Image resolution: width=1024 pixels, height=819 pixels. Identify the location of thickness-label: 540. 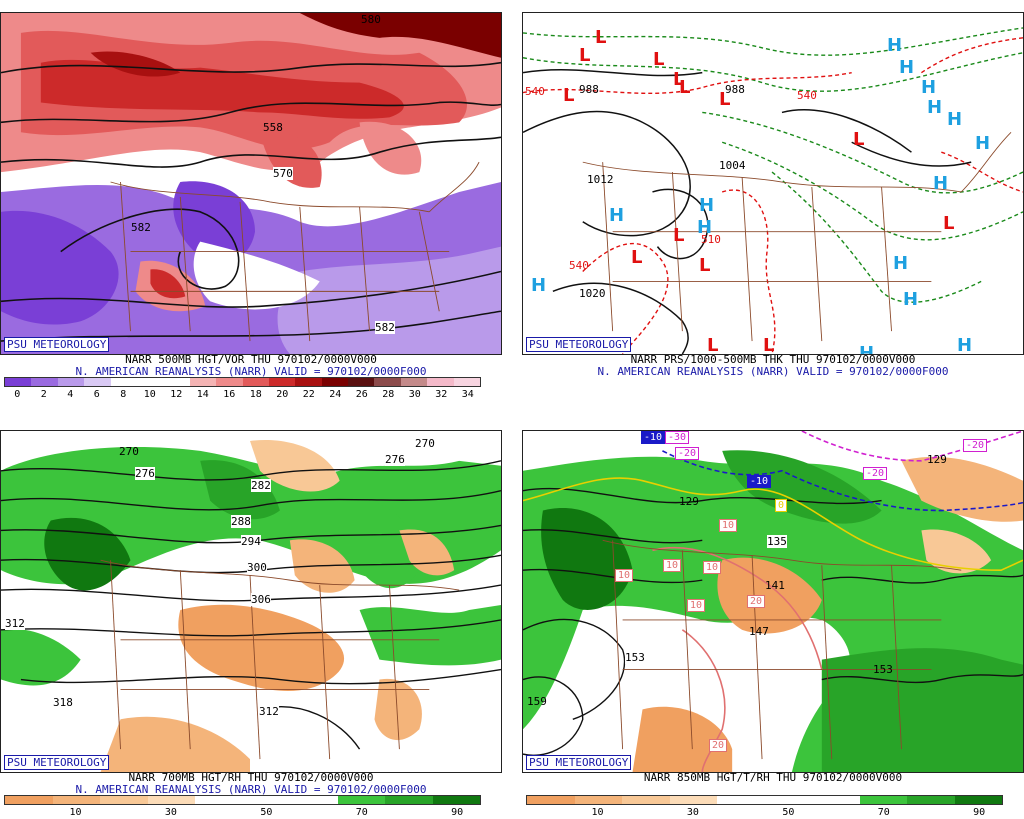
(579, 265).